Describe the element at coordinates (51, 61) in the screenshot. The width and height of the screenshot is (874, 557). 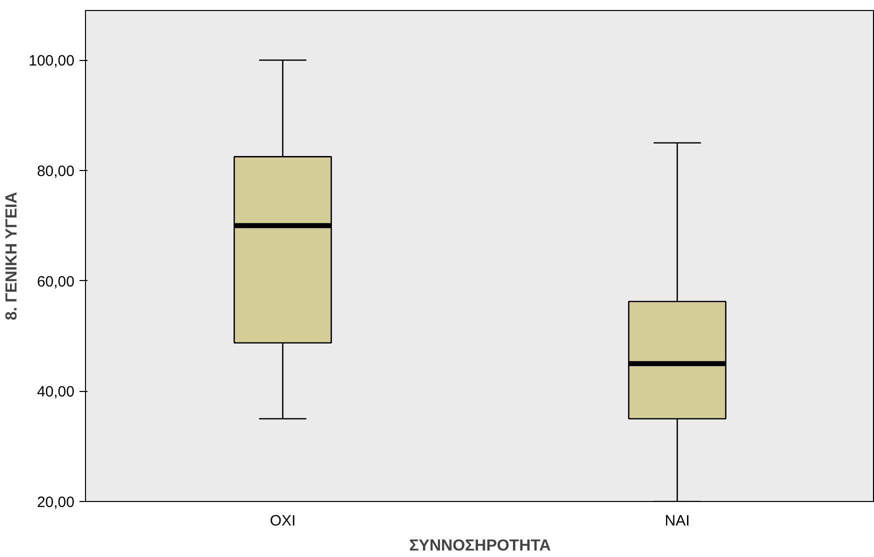
I see `y-tick-label: 100,00` at that location.